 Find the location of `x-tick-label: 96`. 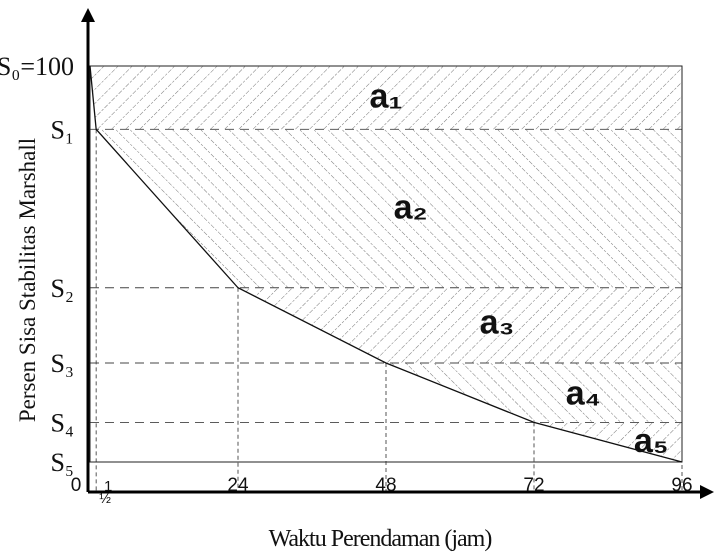

x-tick-label: 96 is located at coordinates (681, 485).